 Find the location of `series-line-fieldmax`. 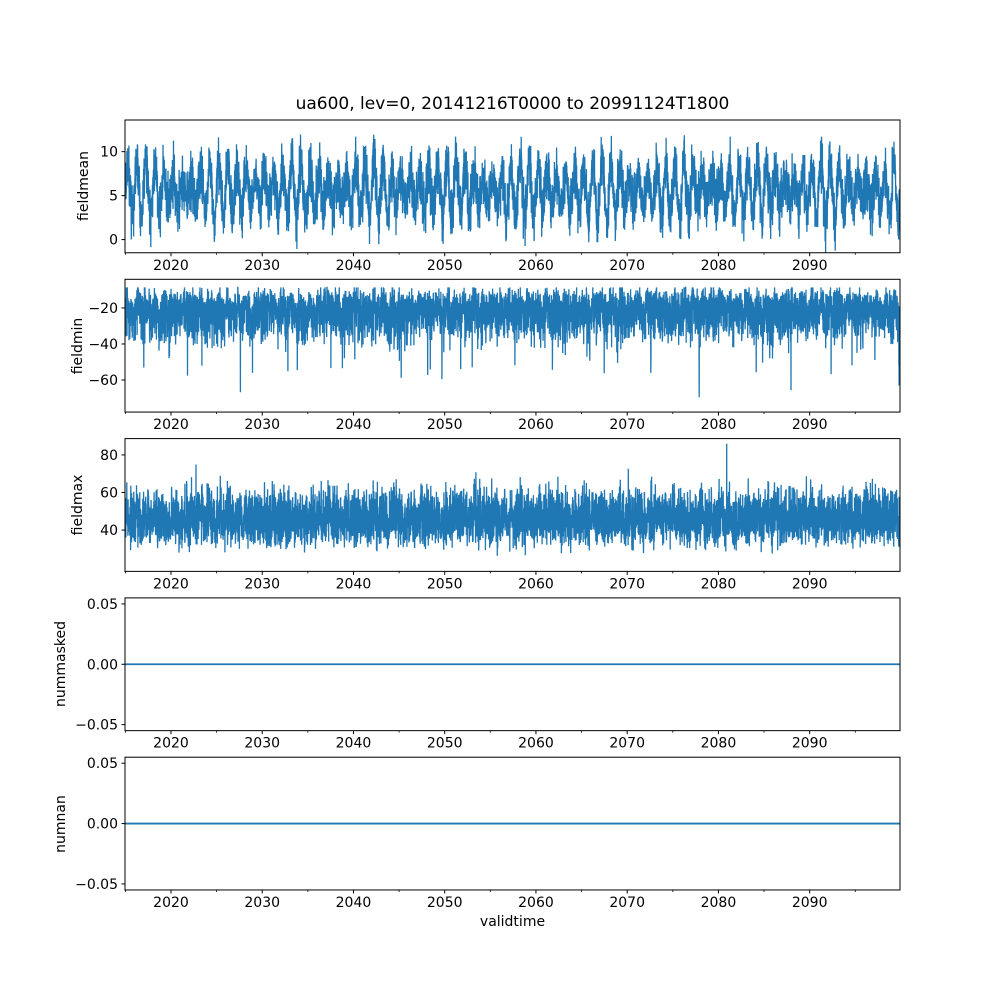

series-line-fieldmax is located at coordinates (512, 499).